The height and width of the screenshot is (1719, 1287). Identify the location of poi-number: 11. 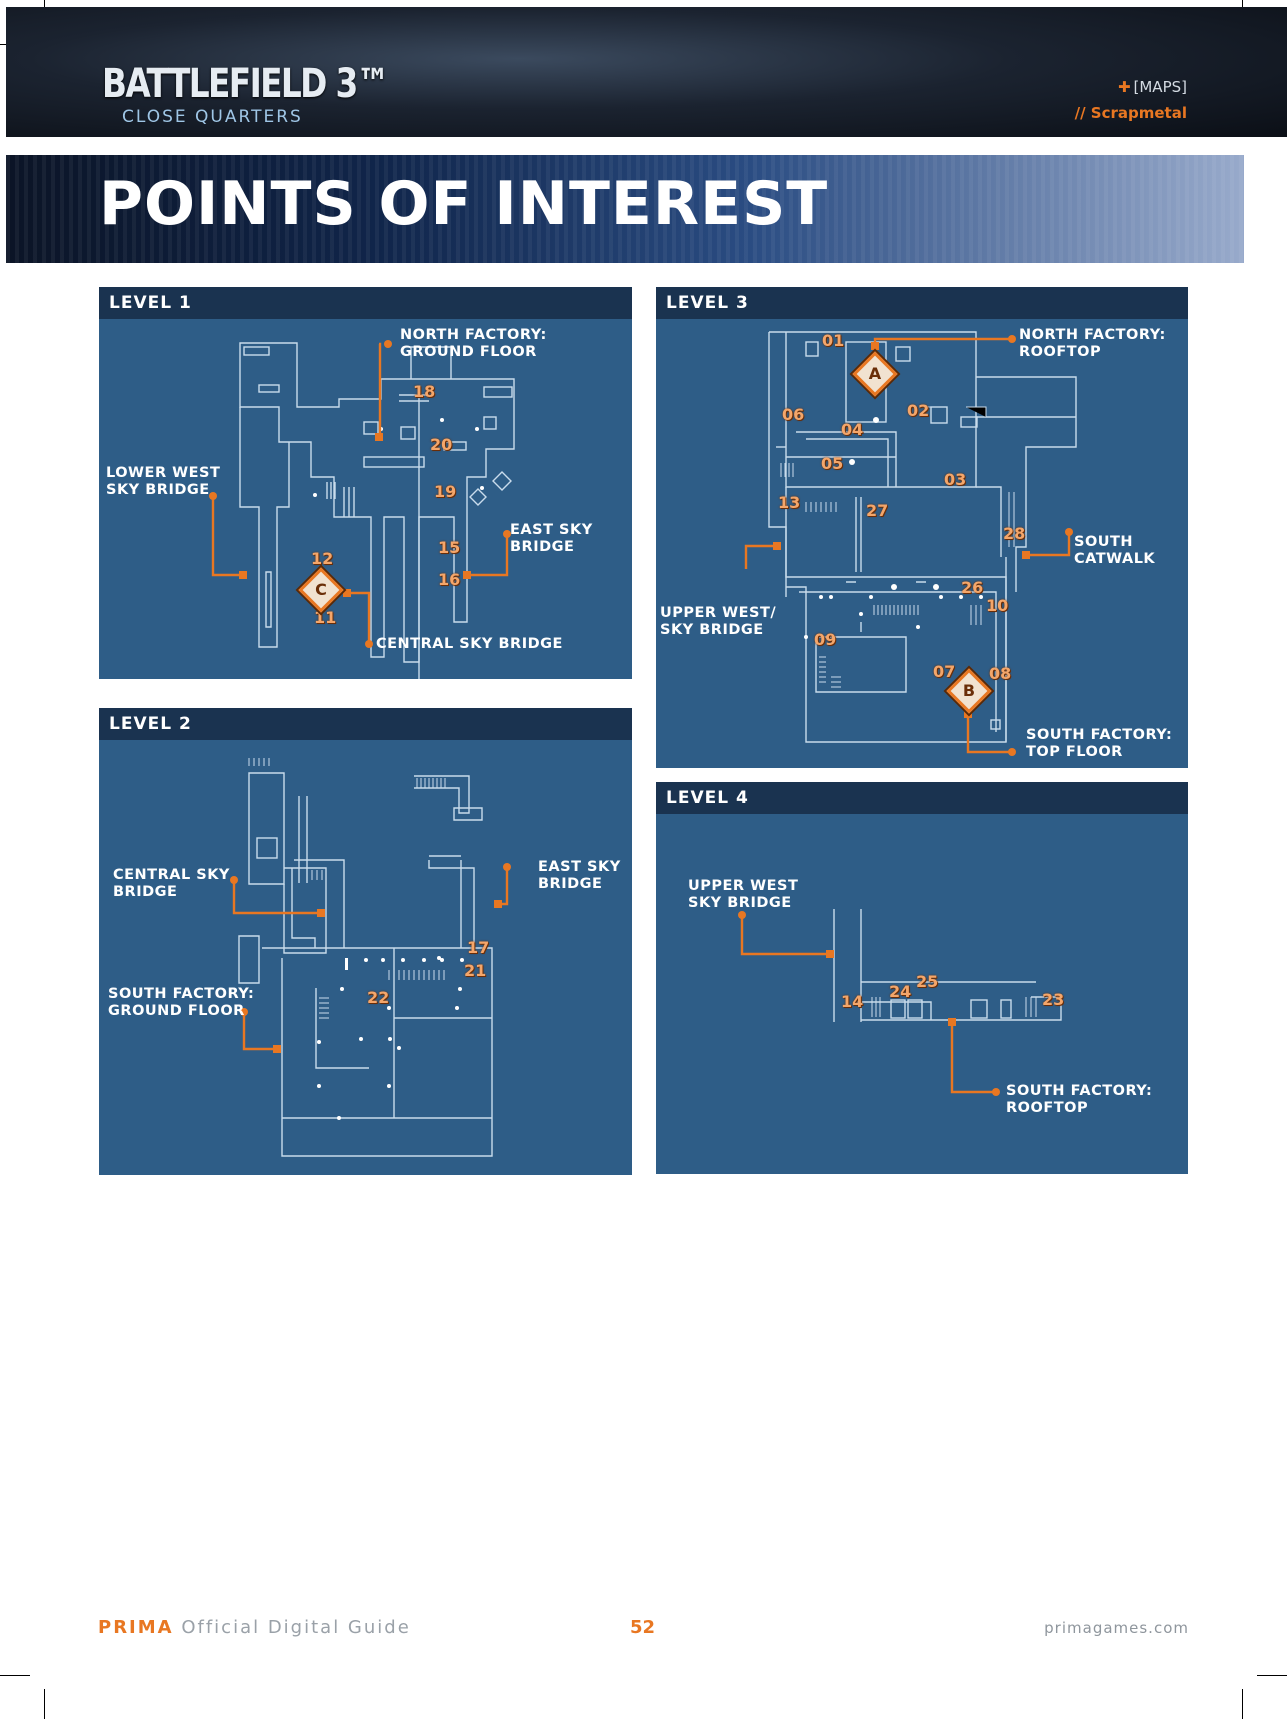
(325, 617).